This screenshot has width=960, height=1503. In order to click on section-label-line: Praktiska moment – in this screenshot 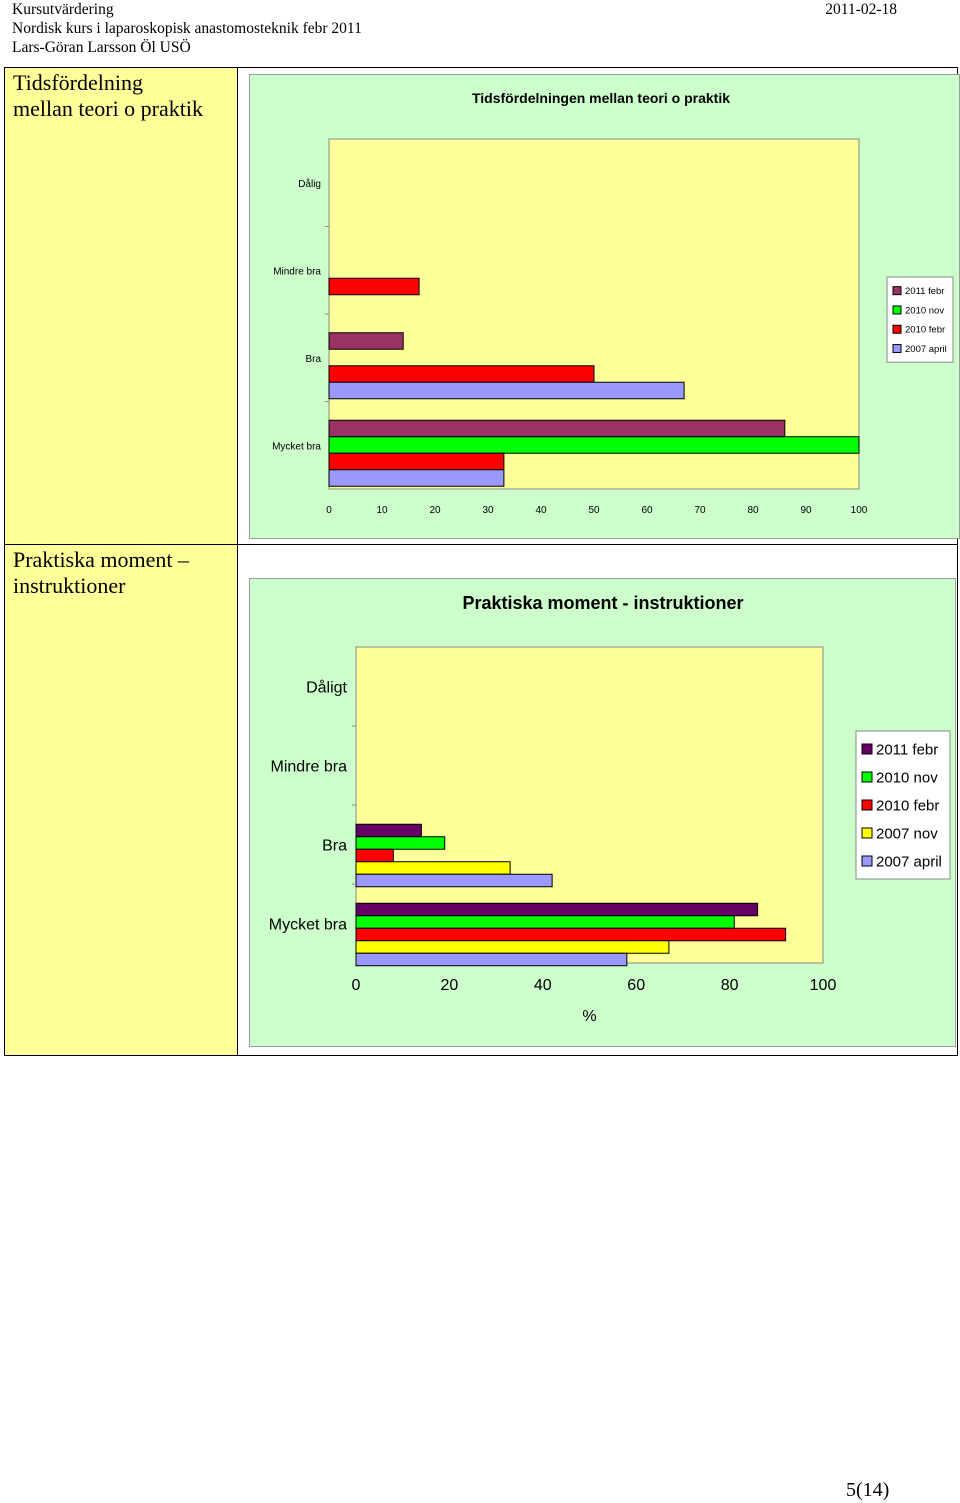, I will do `click(101, 559)`.